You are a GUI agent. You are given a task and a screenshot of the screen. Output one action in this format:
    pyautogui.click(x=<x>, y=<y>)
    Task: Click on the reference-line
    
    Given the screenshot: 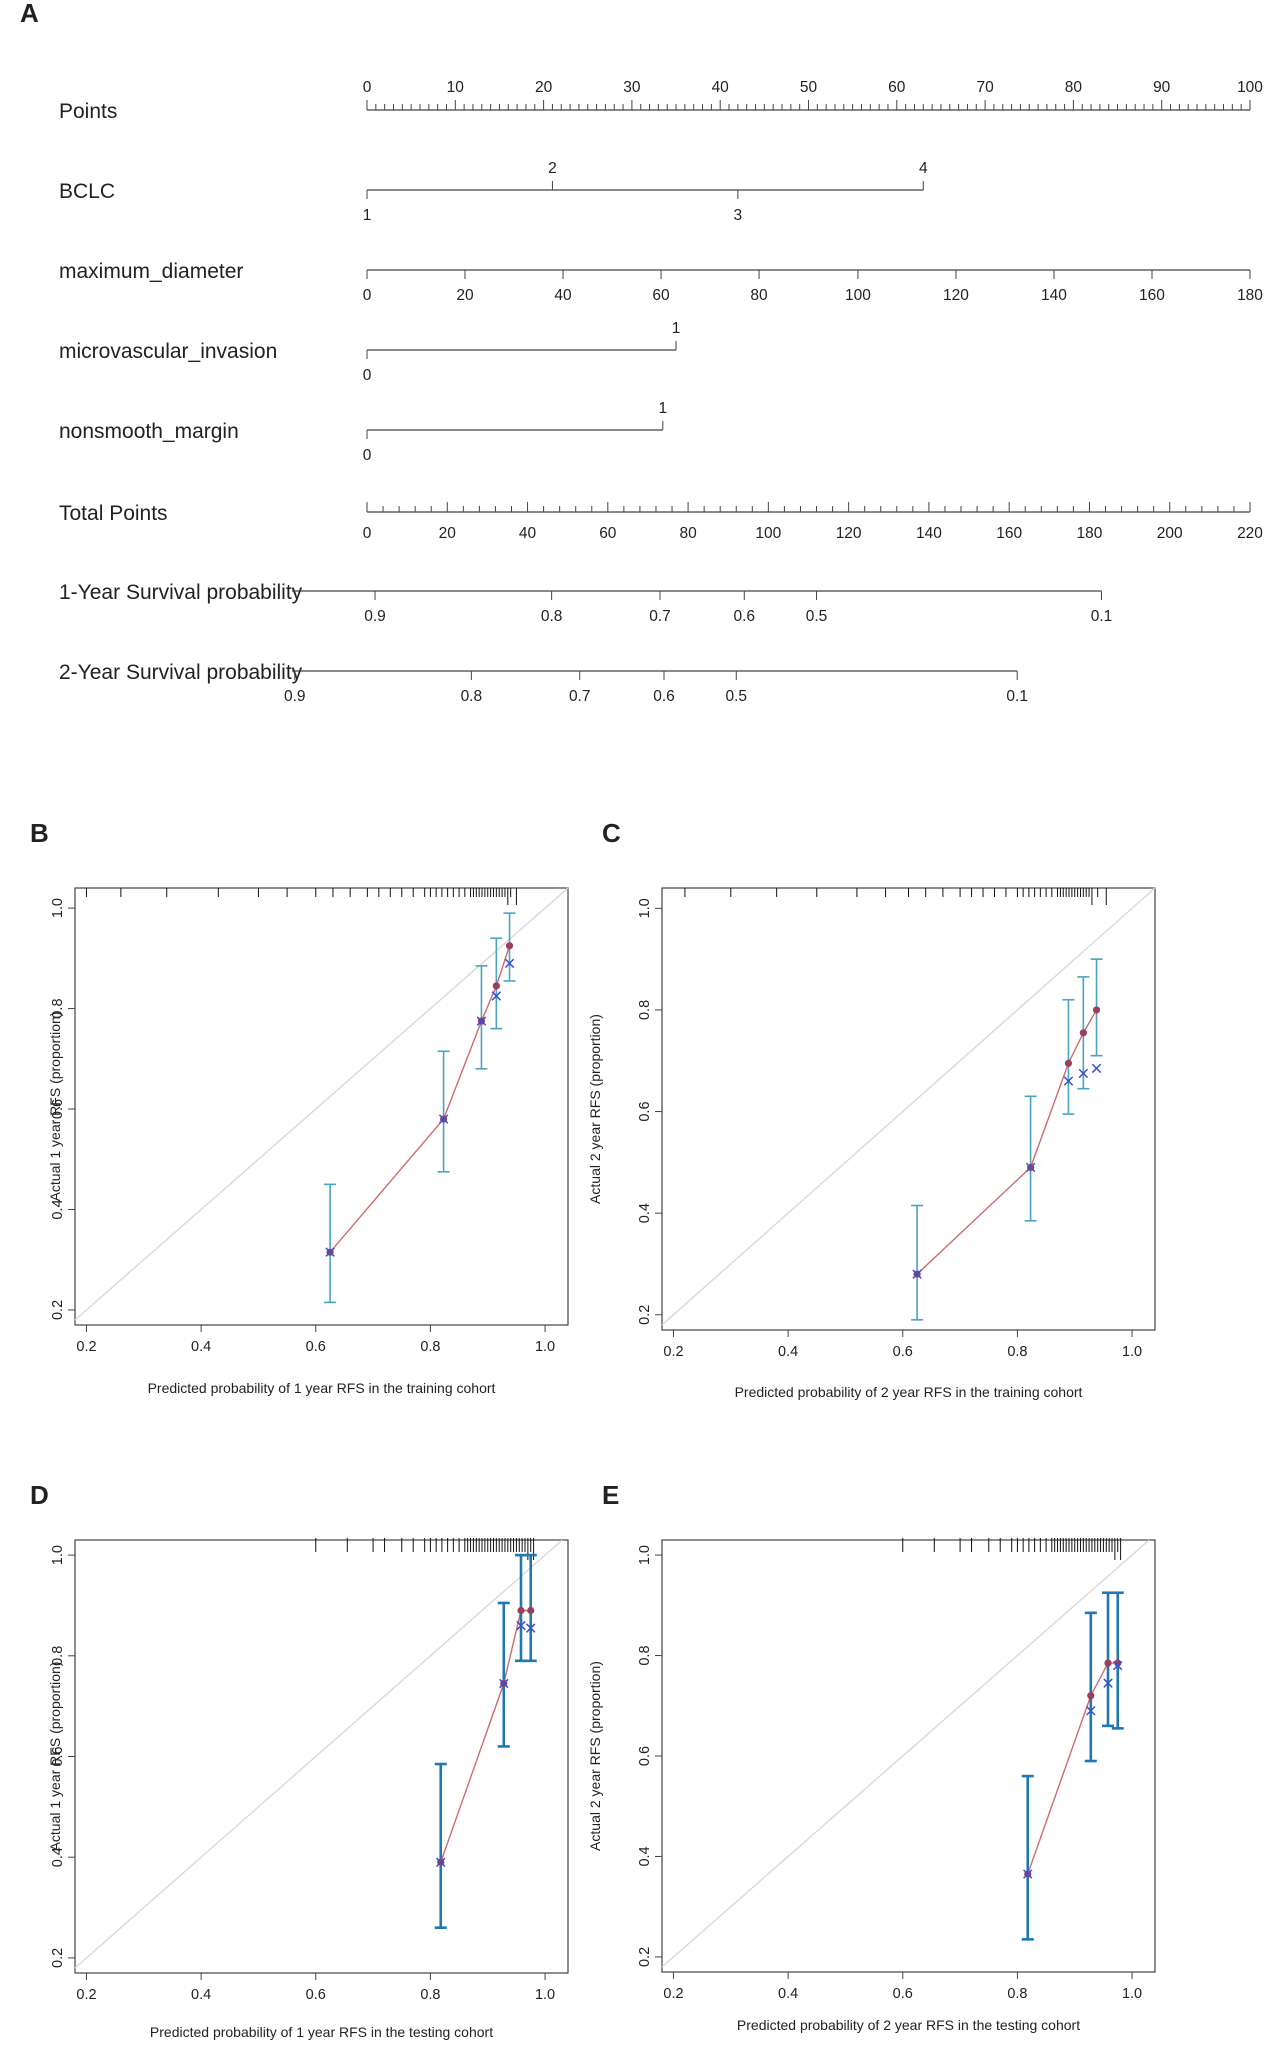 What is the action you would take?
    pyautogui.click(x=908, y=1106)
    